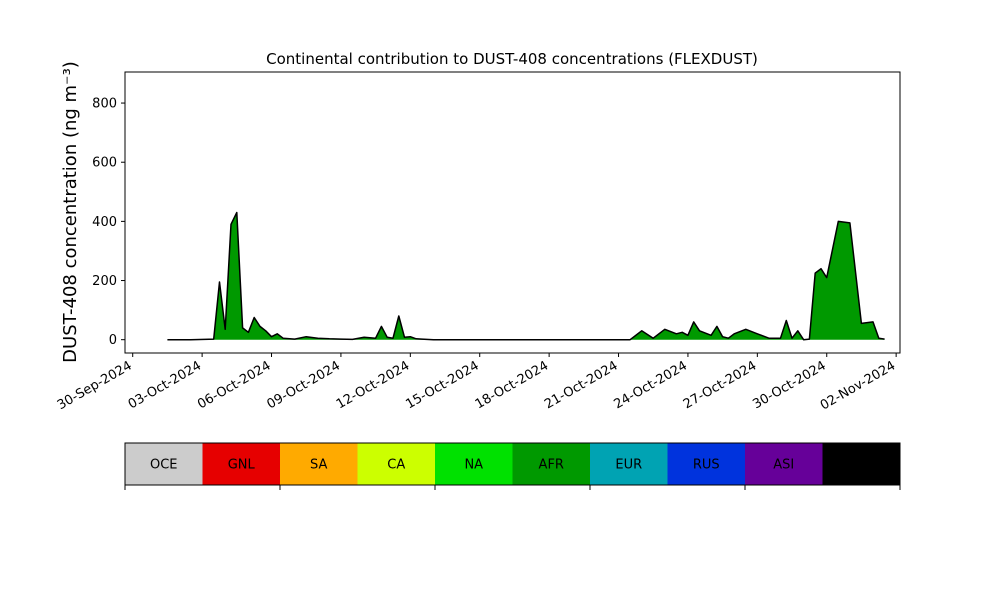 This screenshot has height=600, width=1000. I want to click on legend-label-ca: CA, so click(396, 465).